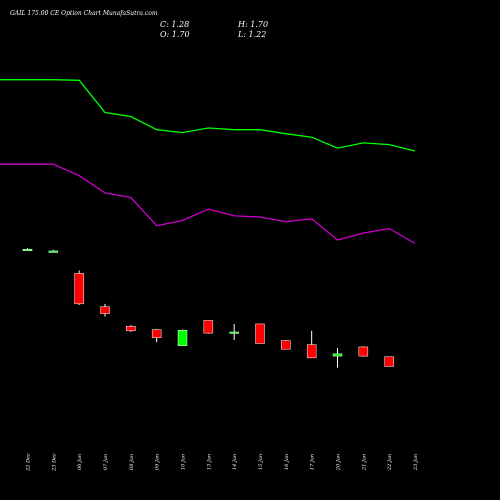 This screenshot has width=500, height=500. I want to click on x-tick-label: 06 Jan, so click(80, 462).